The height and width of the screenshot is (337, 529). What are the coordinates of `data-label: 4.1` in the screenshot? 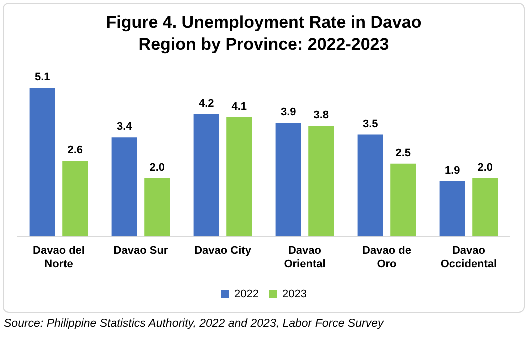 It's located at (240, 106).